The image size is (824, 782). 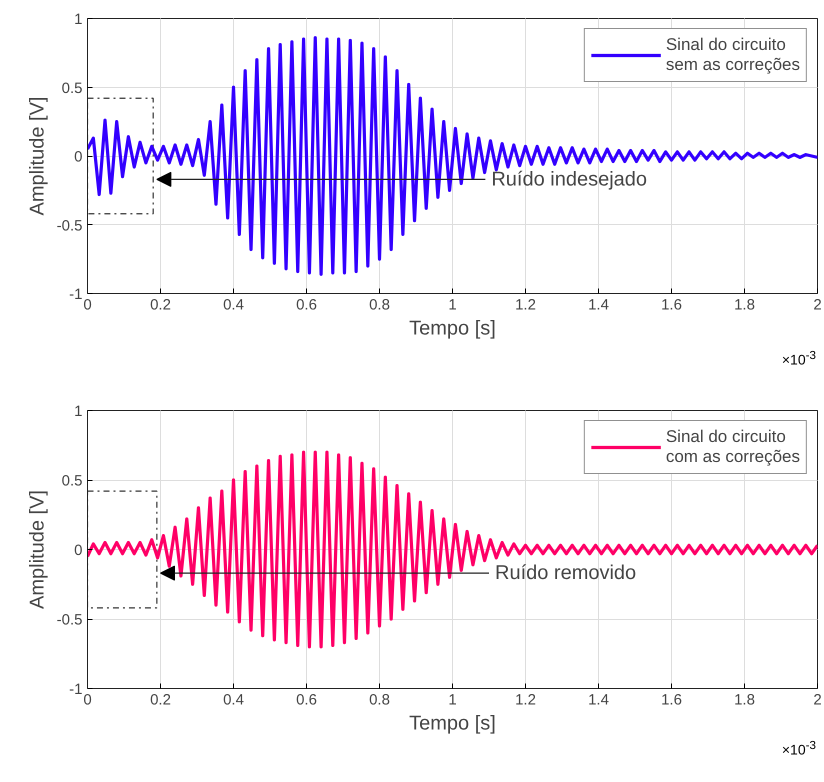 What do you see at coordinates (733, 55) in the screenshot?
I see `legend-label: Sinal do circuito sem as correções` at bounding box center [733, 55].